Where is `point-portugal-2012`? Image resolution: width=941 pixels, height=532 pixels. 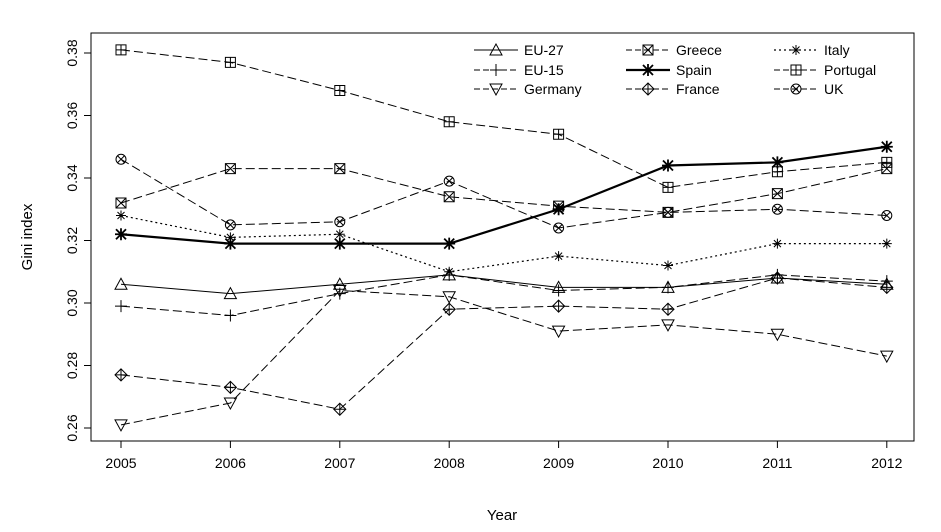
point-portugal-2012 is located at coordinates (887, 162).